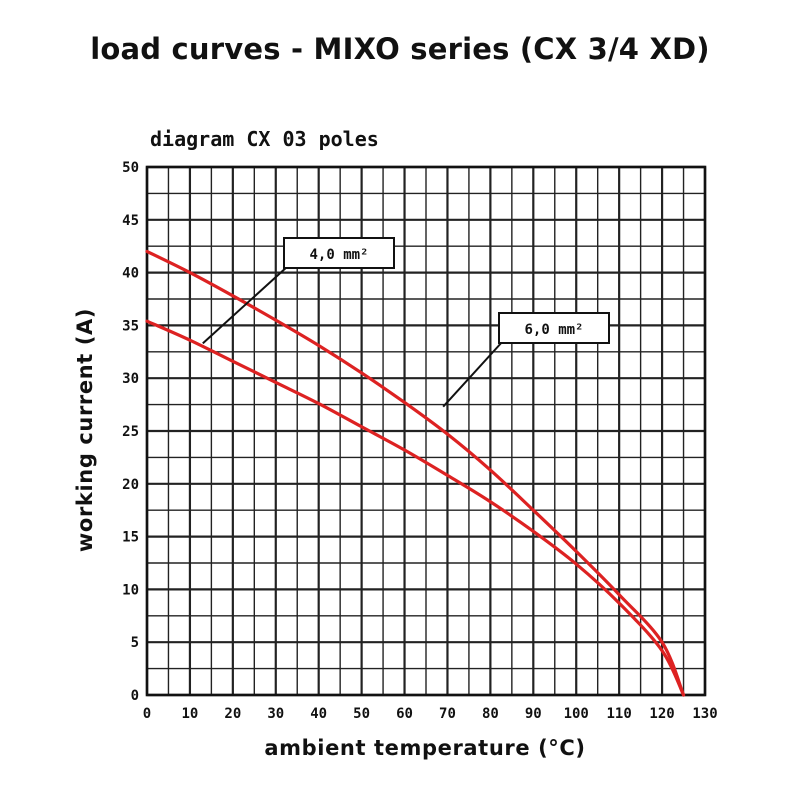 The height and width of the screenshot is (800, 800). Describe the element at coordinates (447, 714) in the screenshot. I see `x-tick-label: 70` at that location.